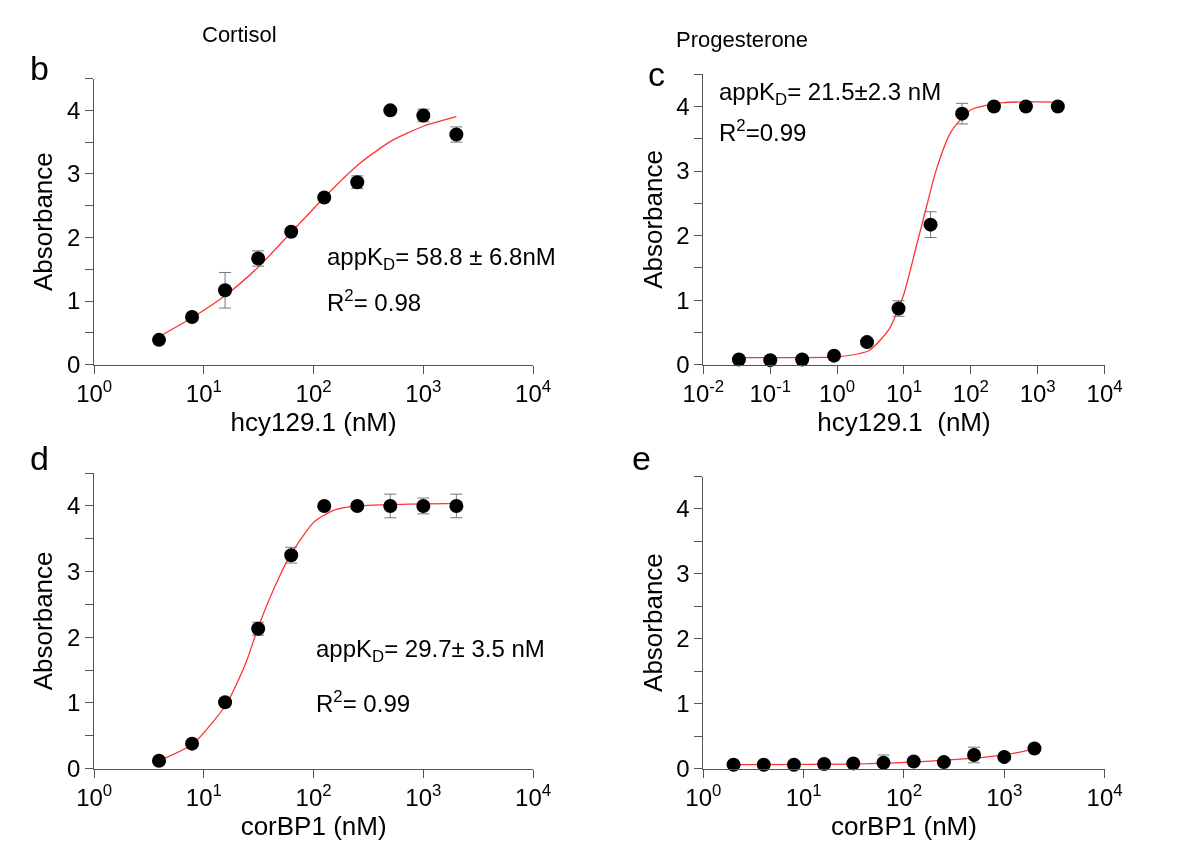 The width and height of the screenshot is (1182, 867). I want to click on chart-title: Cortisol, so click(239, 34).